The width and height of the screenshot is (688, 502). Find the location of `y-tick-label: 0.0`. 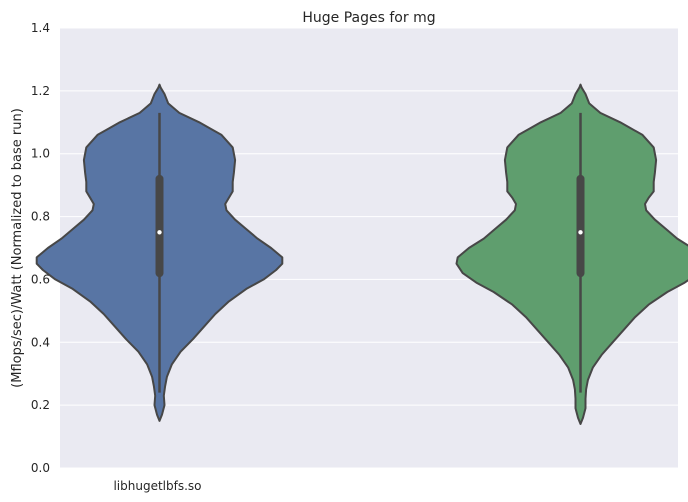

y-tick-label: 0.0 is located at coordinates (40, 468).